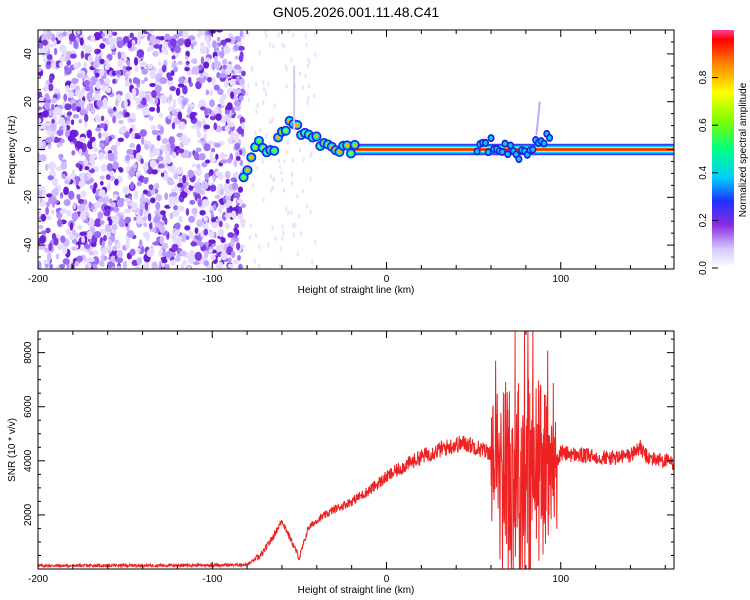 The width and height of the screenshot is (750, 600). Describe the element at coordinates (28, 244) in the screenshot. I see `y-tick-label: -40` at that location.